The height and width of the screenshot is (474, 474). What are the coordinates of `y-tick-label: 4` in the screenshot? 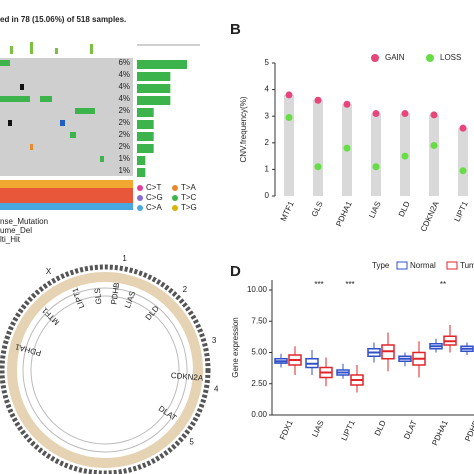 It's located at (267, 89).